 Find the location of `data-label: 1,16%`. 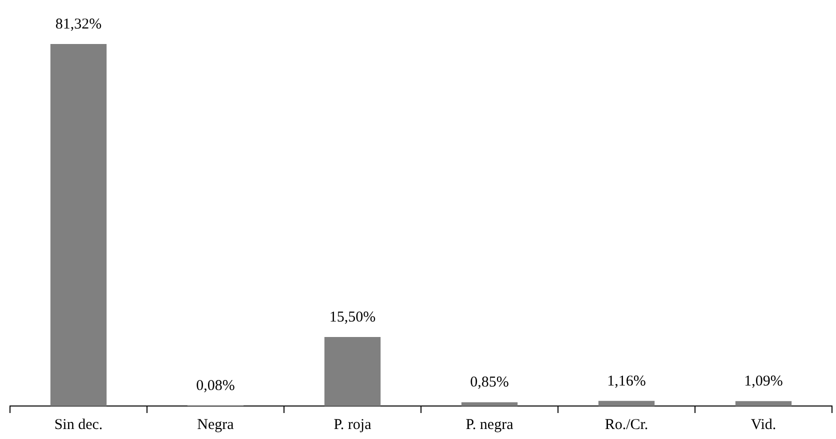

data-label: 1,16% is located at coordinates (626, 381).